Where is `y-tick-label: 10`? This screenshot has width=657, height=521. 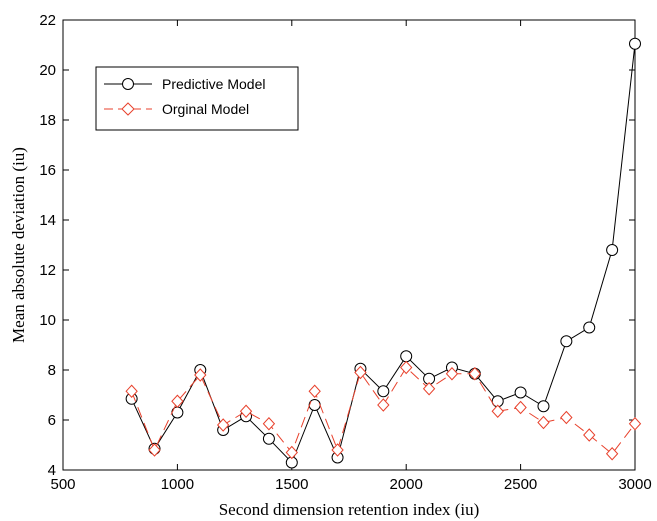 y-tick-label: 10 is located at coordinates (47, 320).